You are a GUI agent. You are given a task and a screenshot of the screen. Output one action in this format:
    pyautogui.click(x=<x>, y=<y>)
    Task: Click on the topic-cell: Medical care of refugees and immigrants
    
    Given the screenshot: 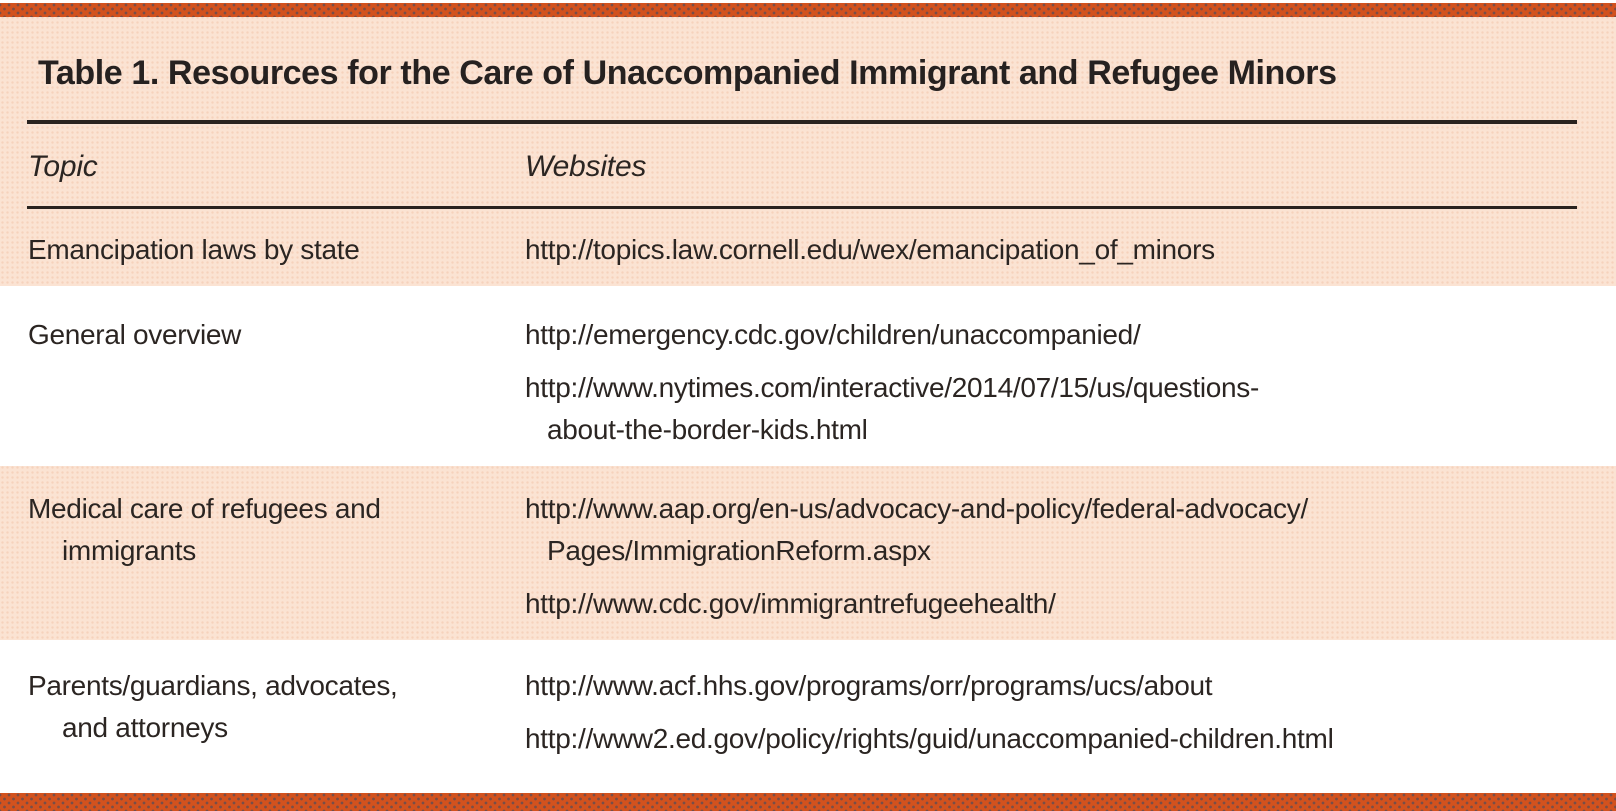 What is the action you would take?
    pyautogui.click(x=276, y=564)
    